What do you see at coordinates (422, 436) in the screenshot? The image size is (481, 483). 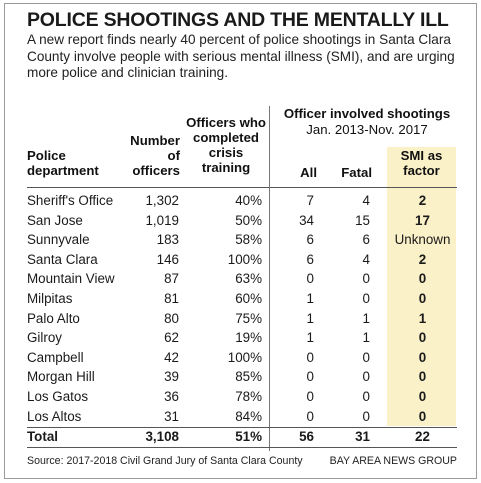 I see `total-smi: 22` at bounding box center [422, 436].